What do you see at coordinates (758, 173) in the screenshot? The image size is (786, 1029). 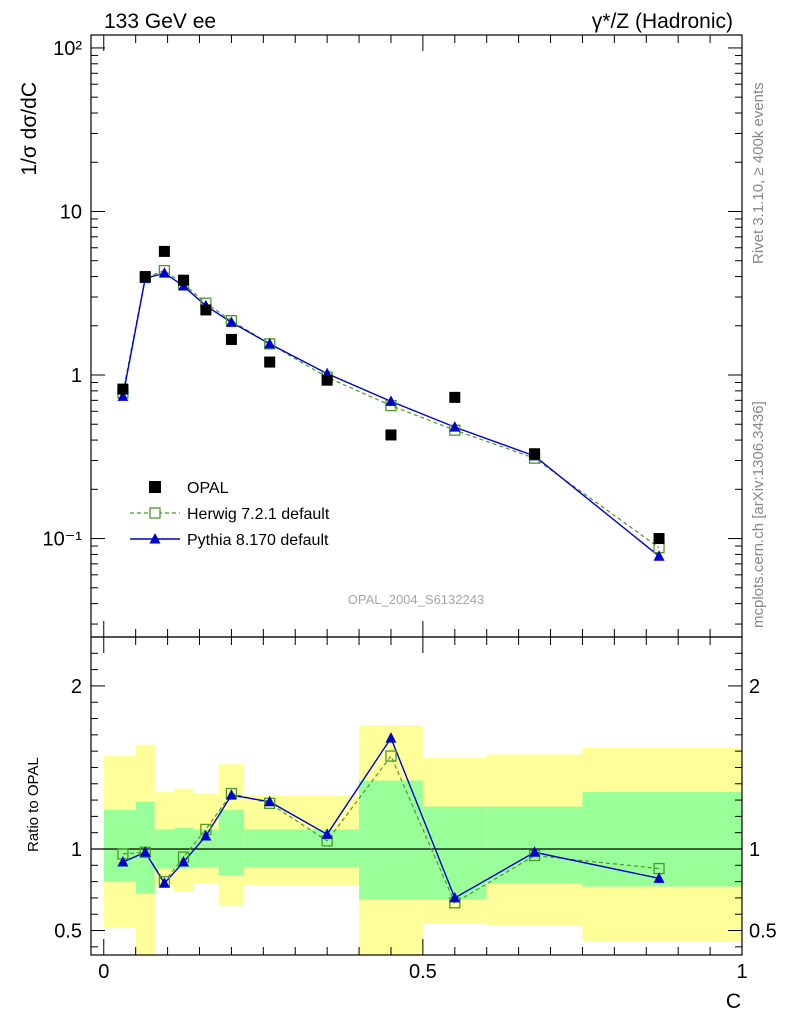 I see `side-rivet: Rivet 3.1.10, ≥ 400k events` at bounding box center [758, 173].